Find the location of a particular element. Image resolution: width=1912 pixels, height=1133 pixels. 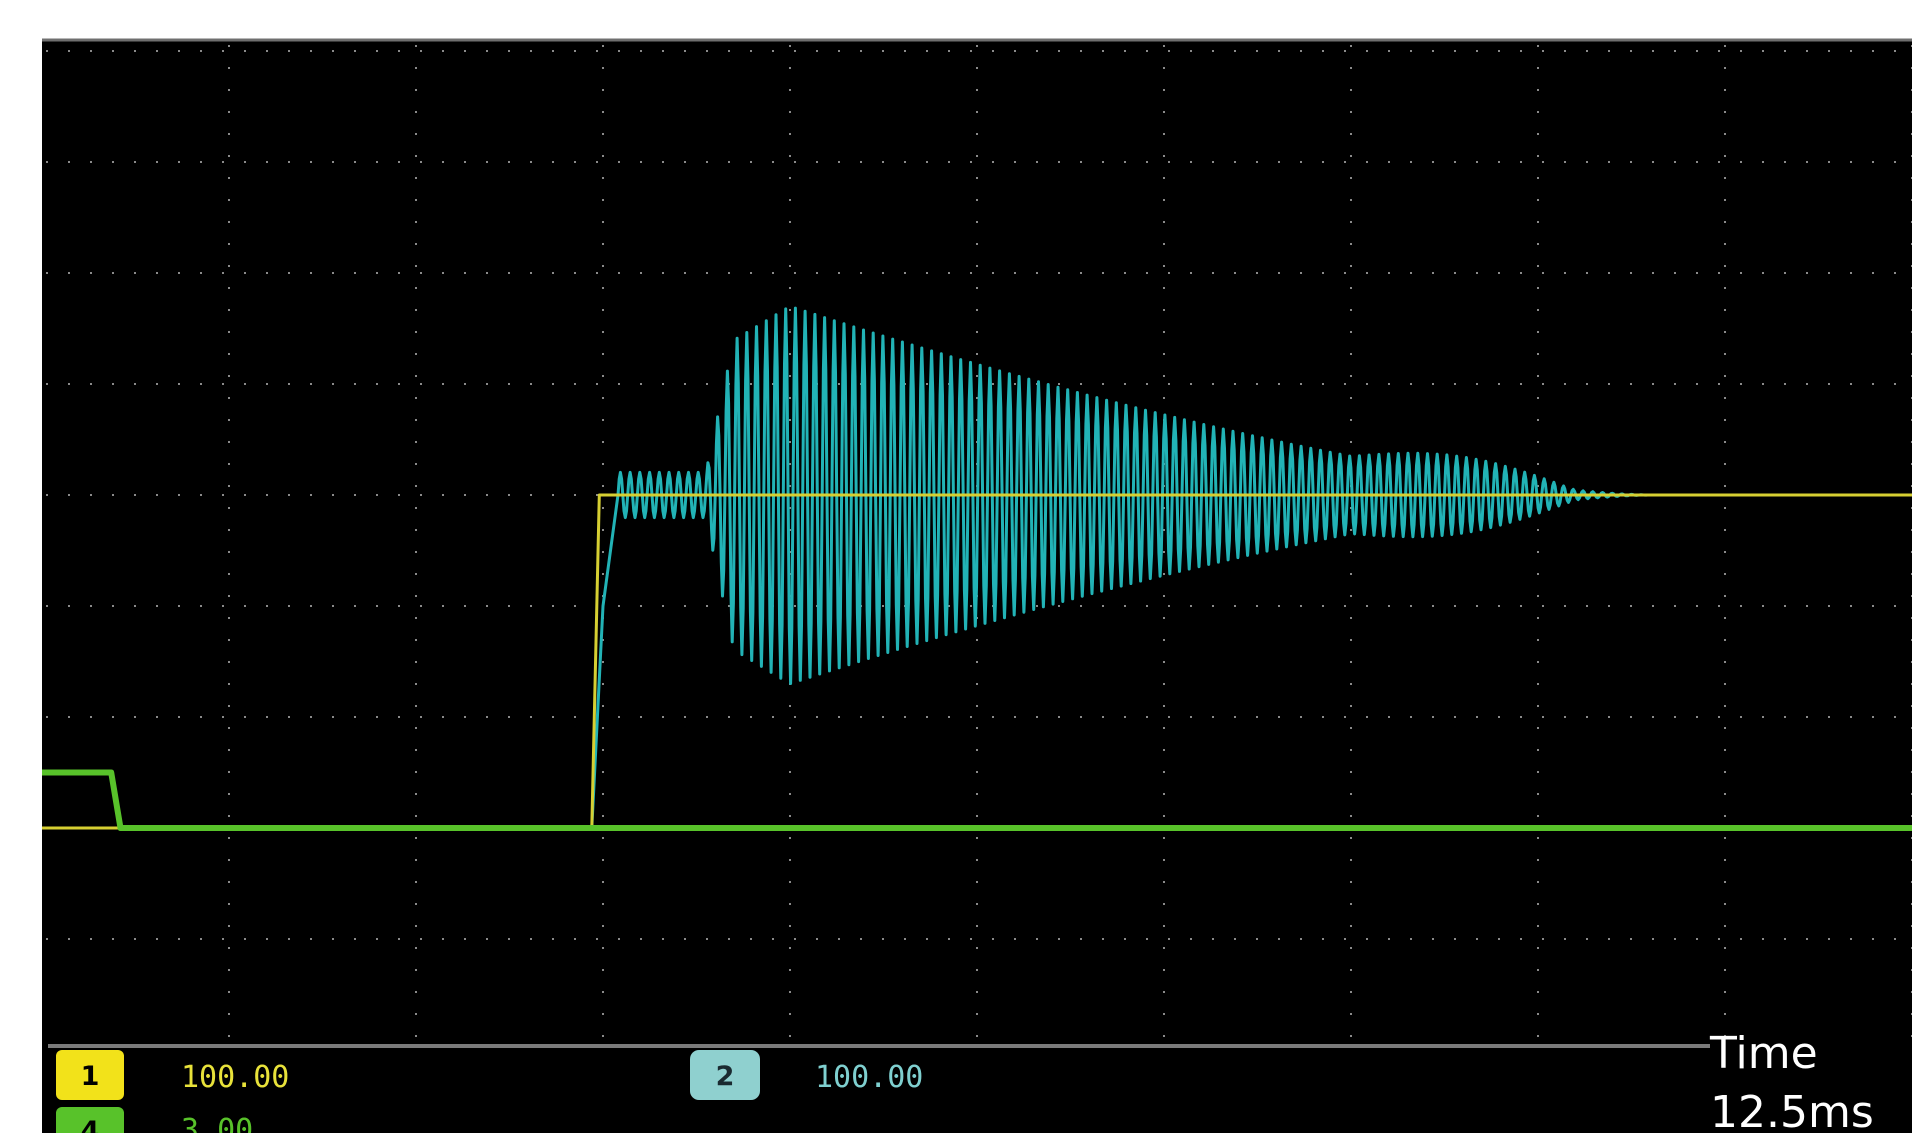

channel-4-trace is located at coordinates (977, 800).